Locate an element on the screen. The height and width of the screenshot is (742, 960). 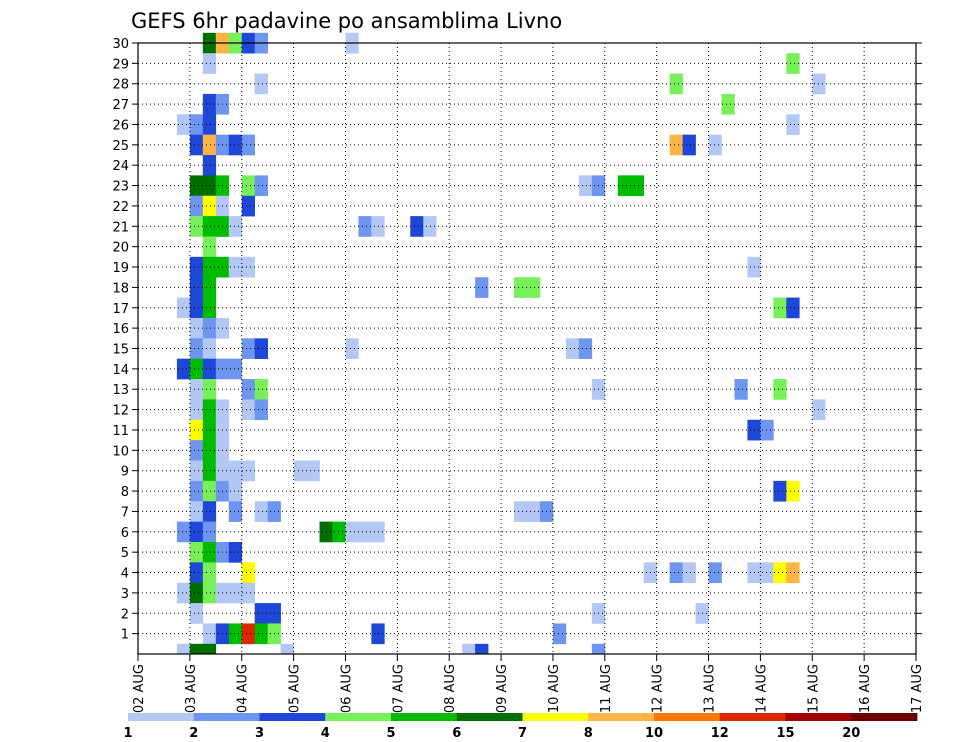
x-tick-label: 04 AUG is located at coordinates (243, 688).